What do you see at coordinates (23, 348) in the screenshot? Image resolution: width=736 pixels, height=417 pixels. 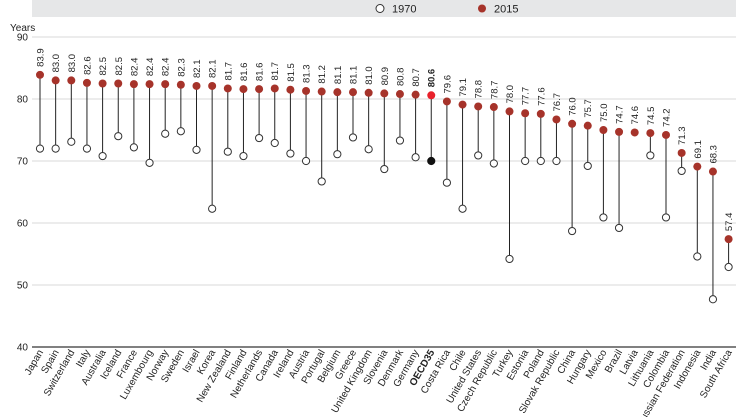 I see `y-tick-label: 40` at bounding box center [23, 348].